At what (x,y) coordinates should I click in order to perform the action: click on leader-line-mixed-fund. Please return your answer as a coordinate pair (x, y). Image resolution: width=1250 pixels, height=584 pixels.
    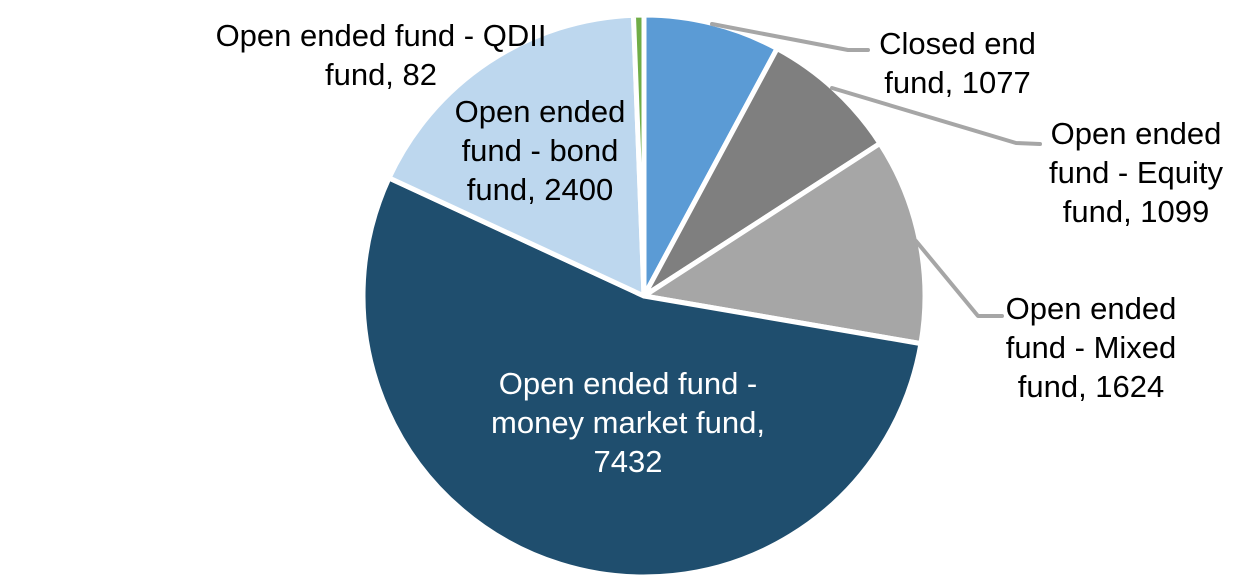
    Looking at the image, I should click on (959, 278).